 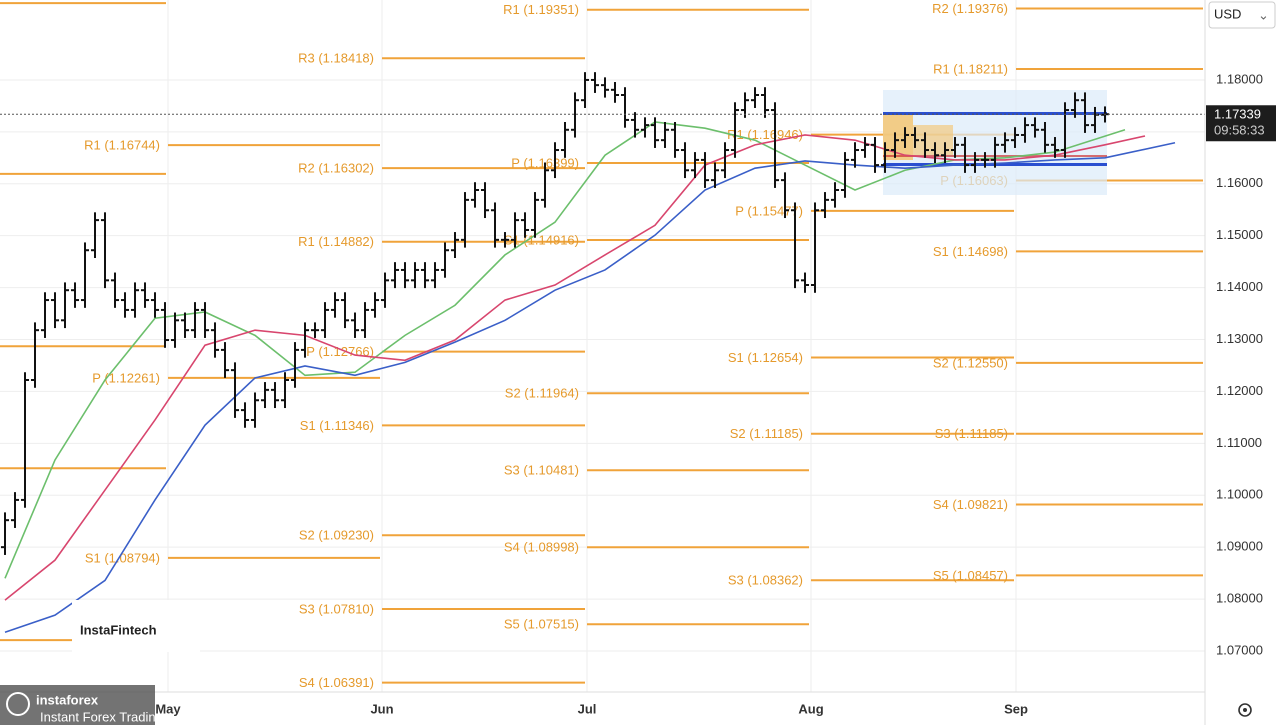 I want to click on pivot-label: S1 (1.08794), so click(x=122, y=557).